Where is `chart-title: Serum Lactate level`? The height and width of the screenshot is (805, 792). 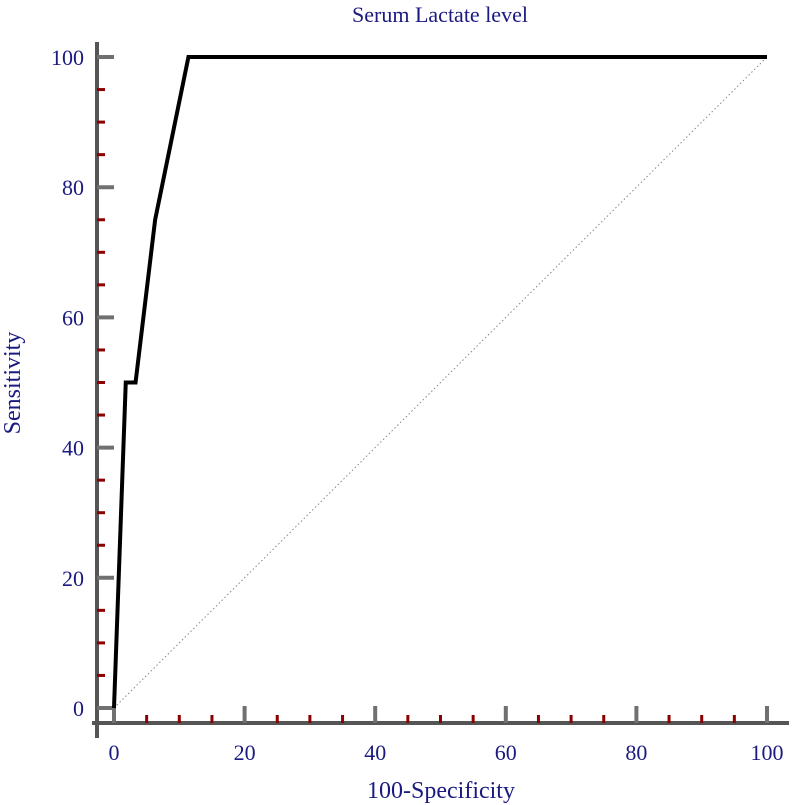 chart-title: Serum Lactate level is located at coordinates (440, 14).